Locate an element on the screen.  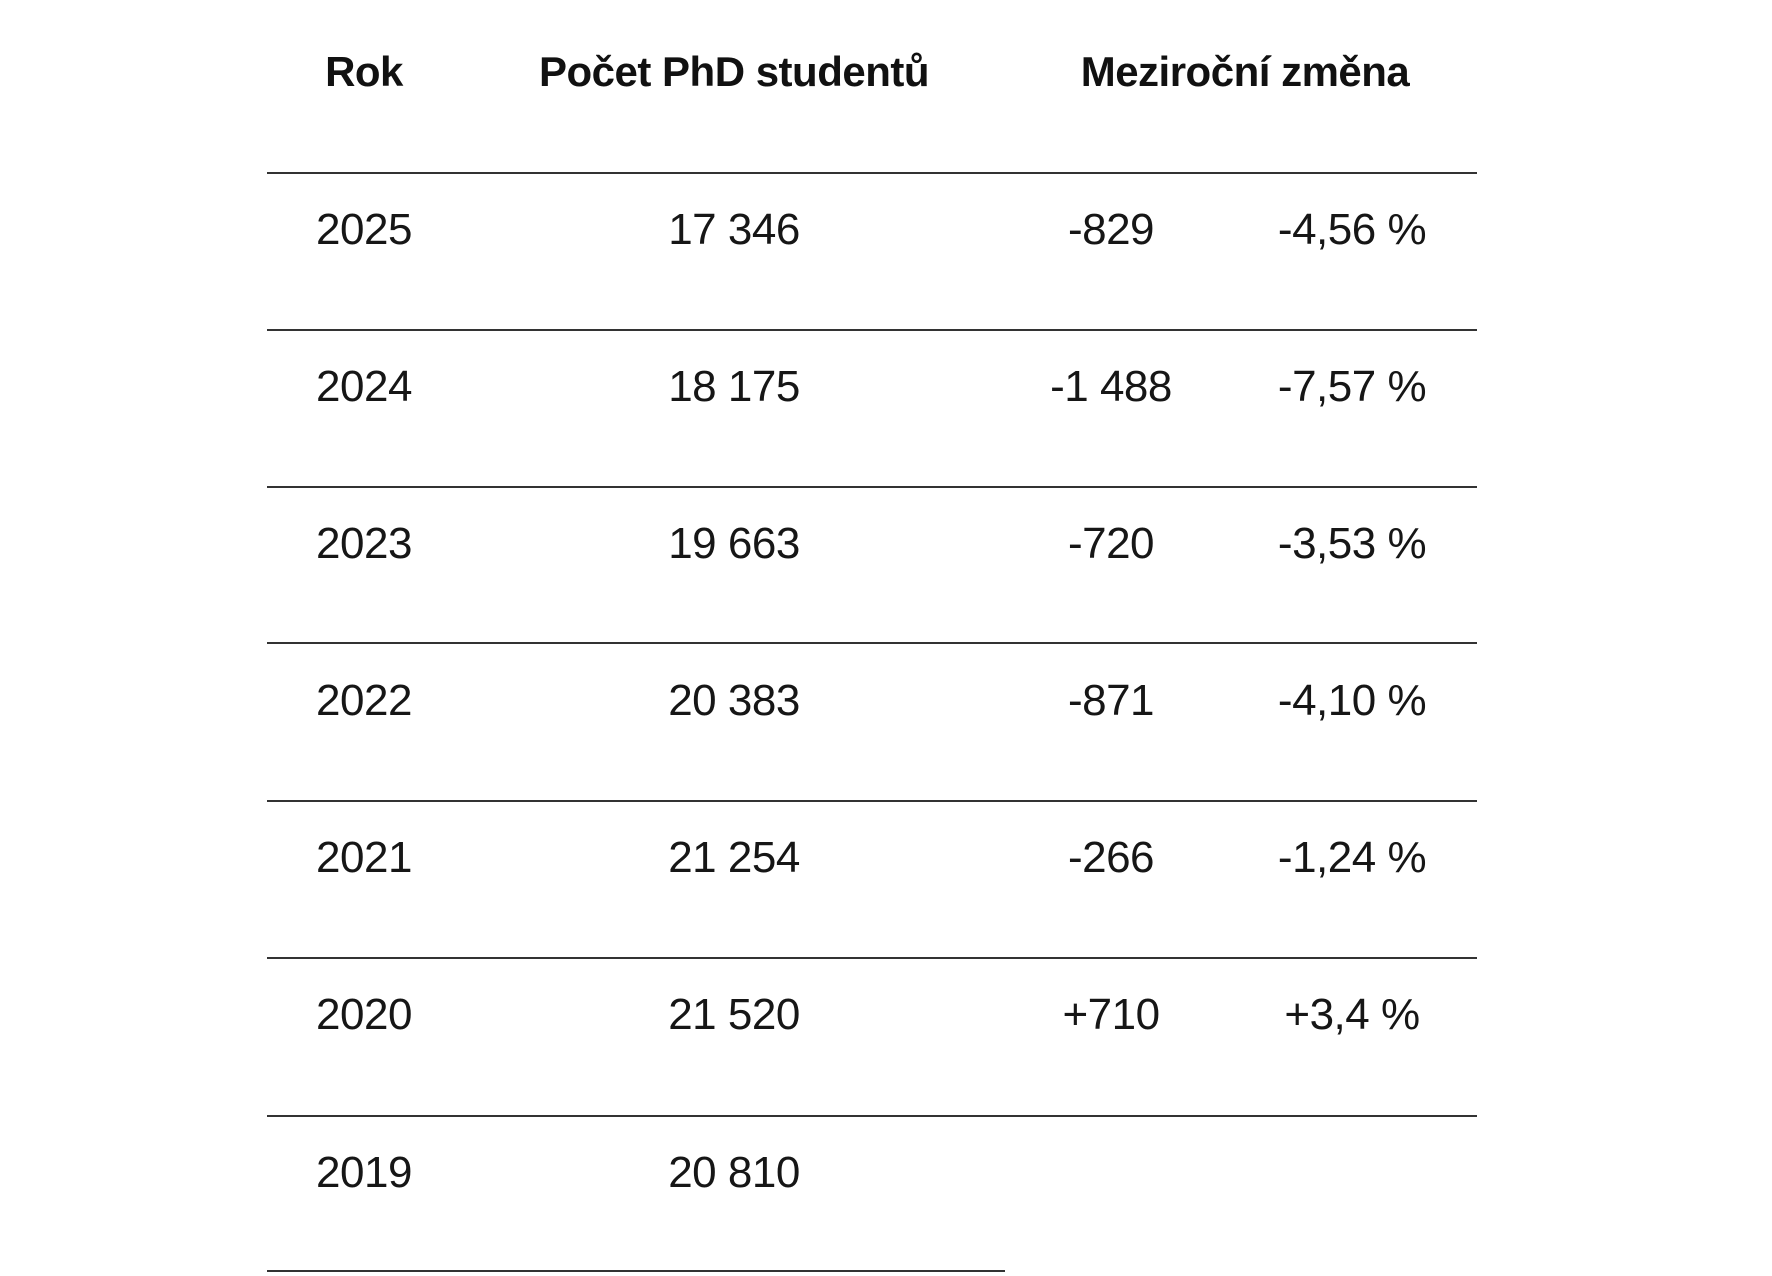
cell-year: 2020 is located at coordinates (364, 1014).